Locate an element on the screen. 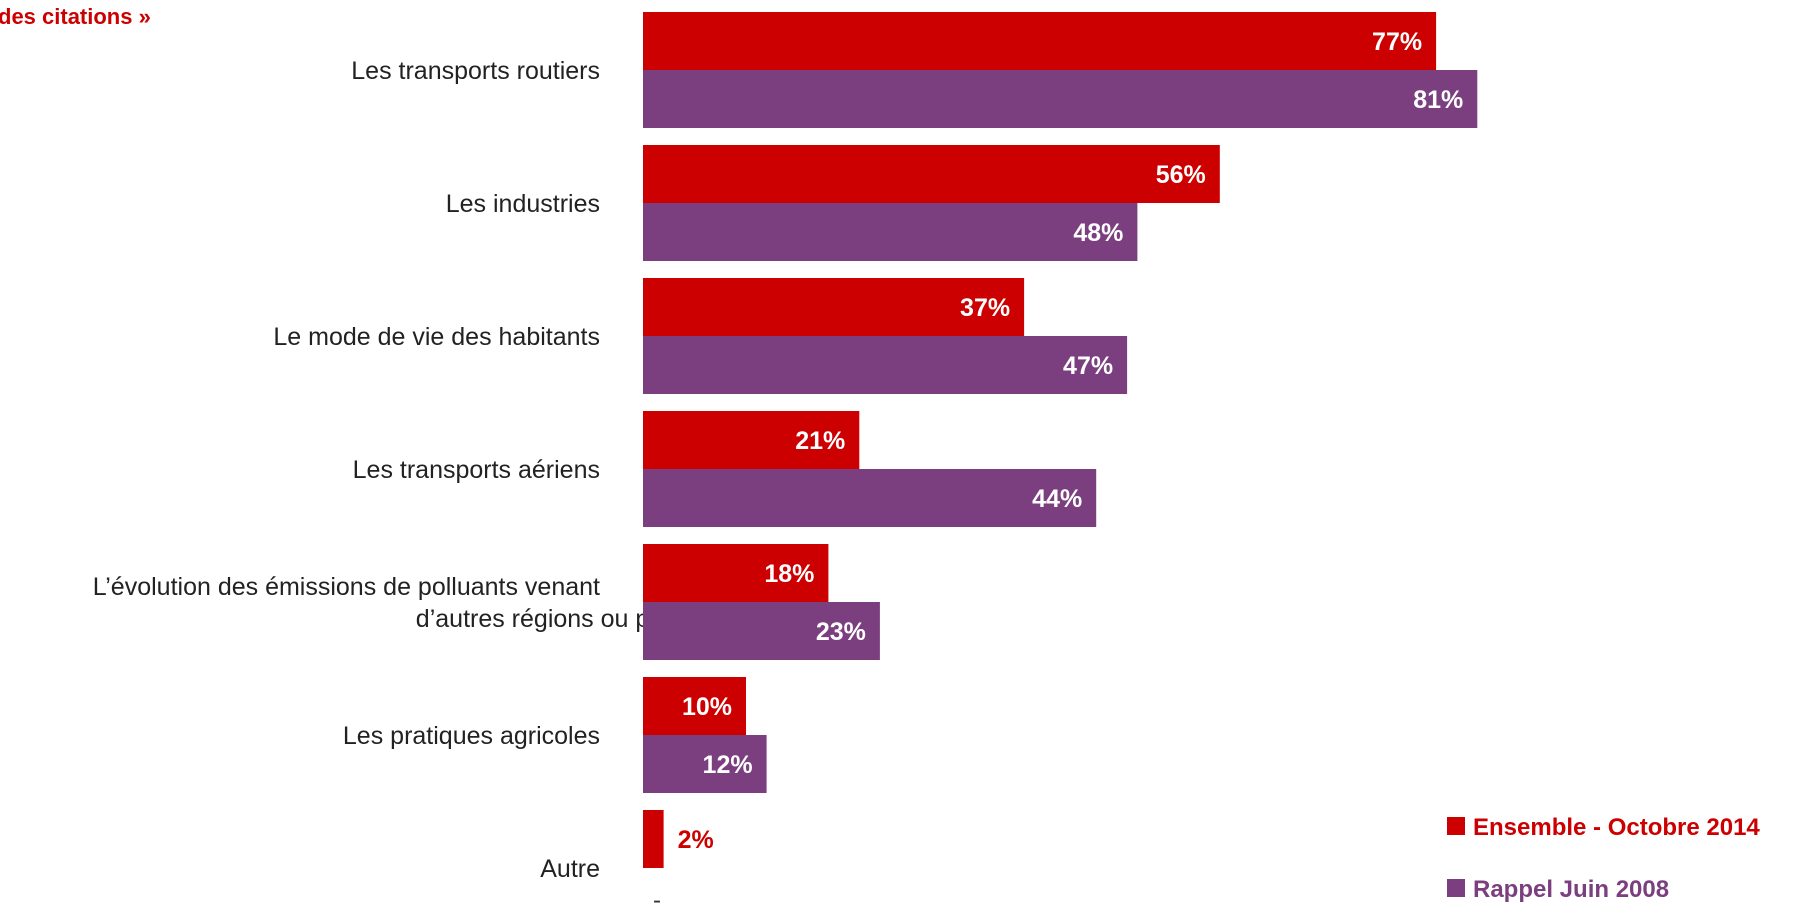 The image size is (1812, 913). data-label: 23% is located at coordinates (841, 632).